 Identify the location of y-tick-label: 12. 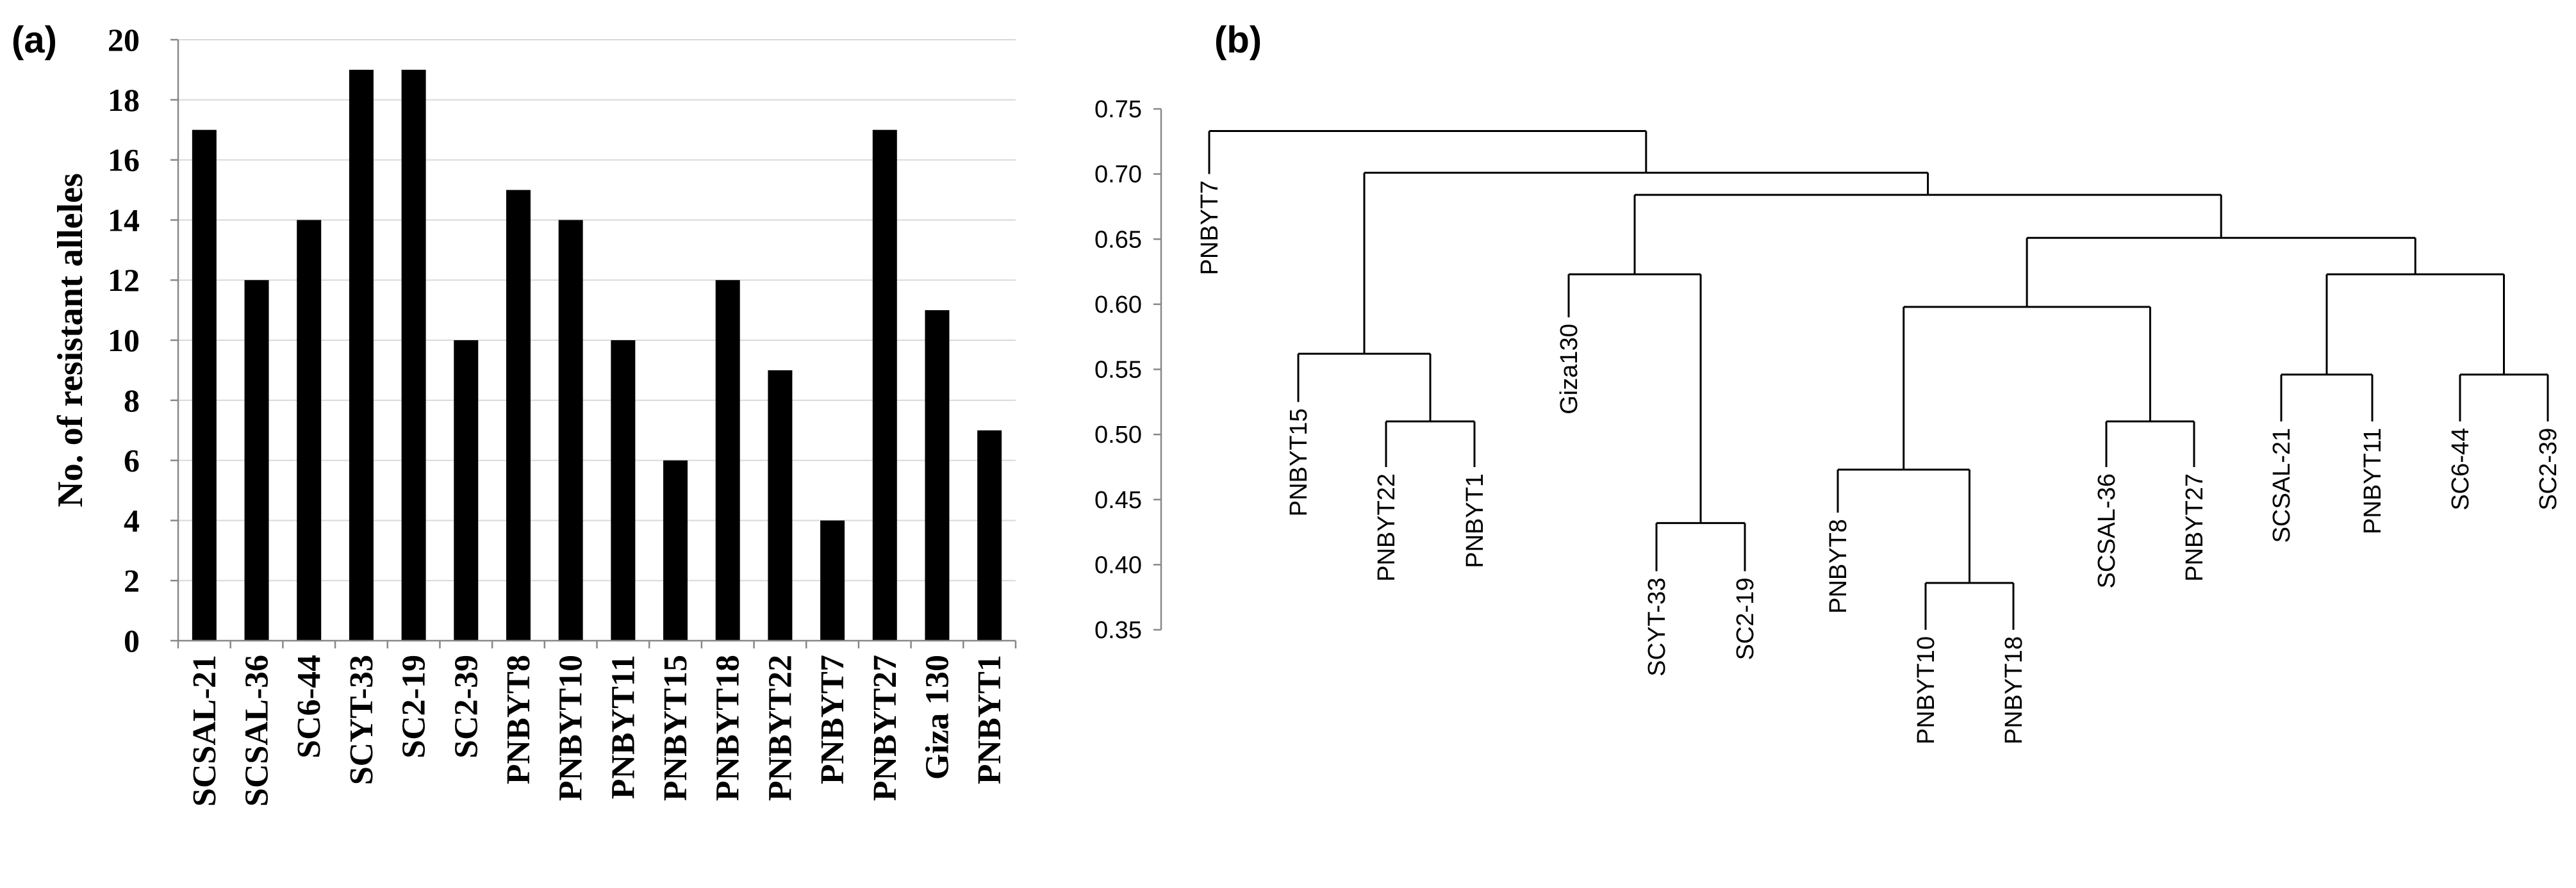
(124, 280).